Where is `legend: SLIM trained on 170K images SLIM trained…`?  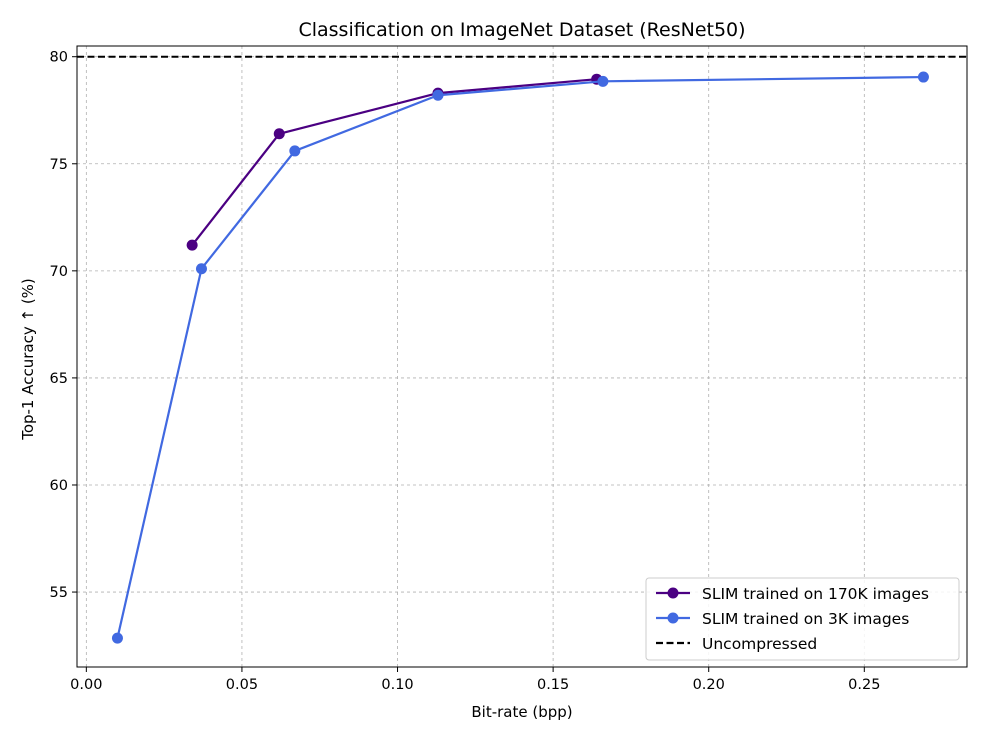
legend: SLIM trained on 170K images SLIM trained… is located at coordinates (802, 619).